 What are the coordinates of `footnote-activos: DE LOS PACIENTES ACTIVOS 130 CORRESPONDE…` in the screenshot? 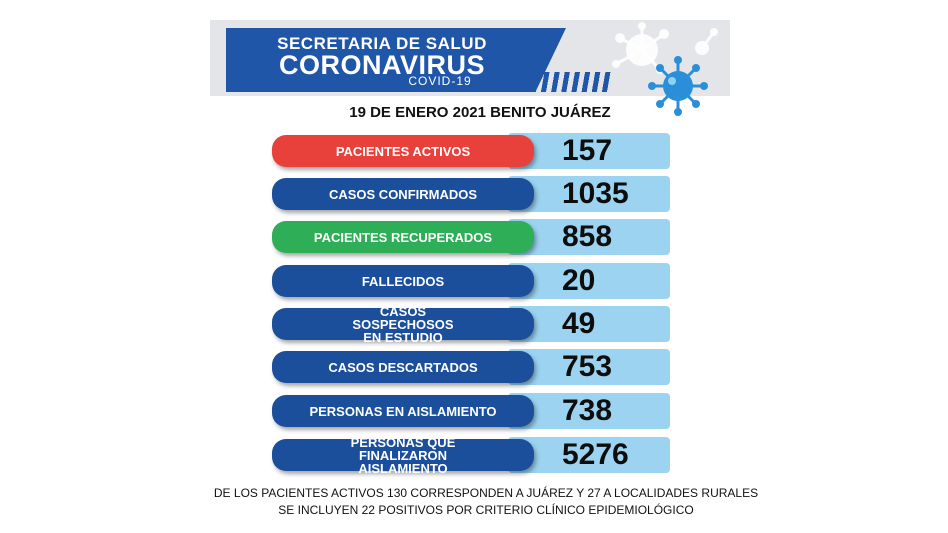 It's located at (486, 493).